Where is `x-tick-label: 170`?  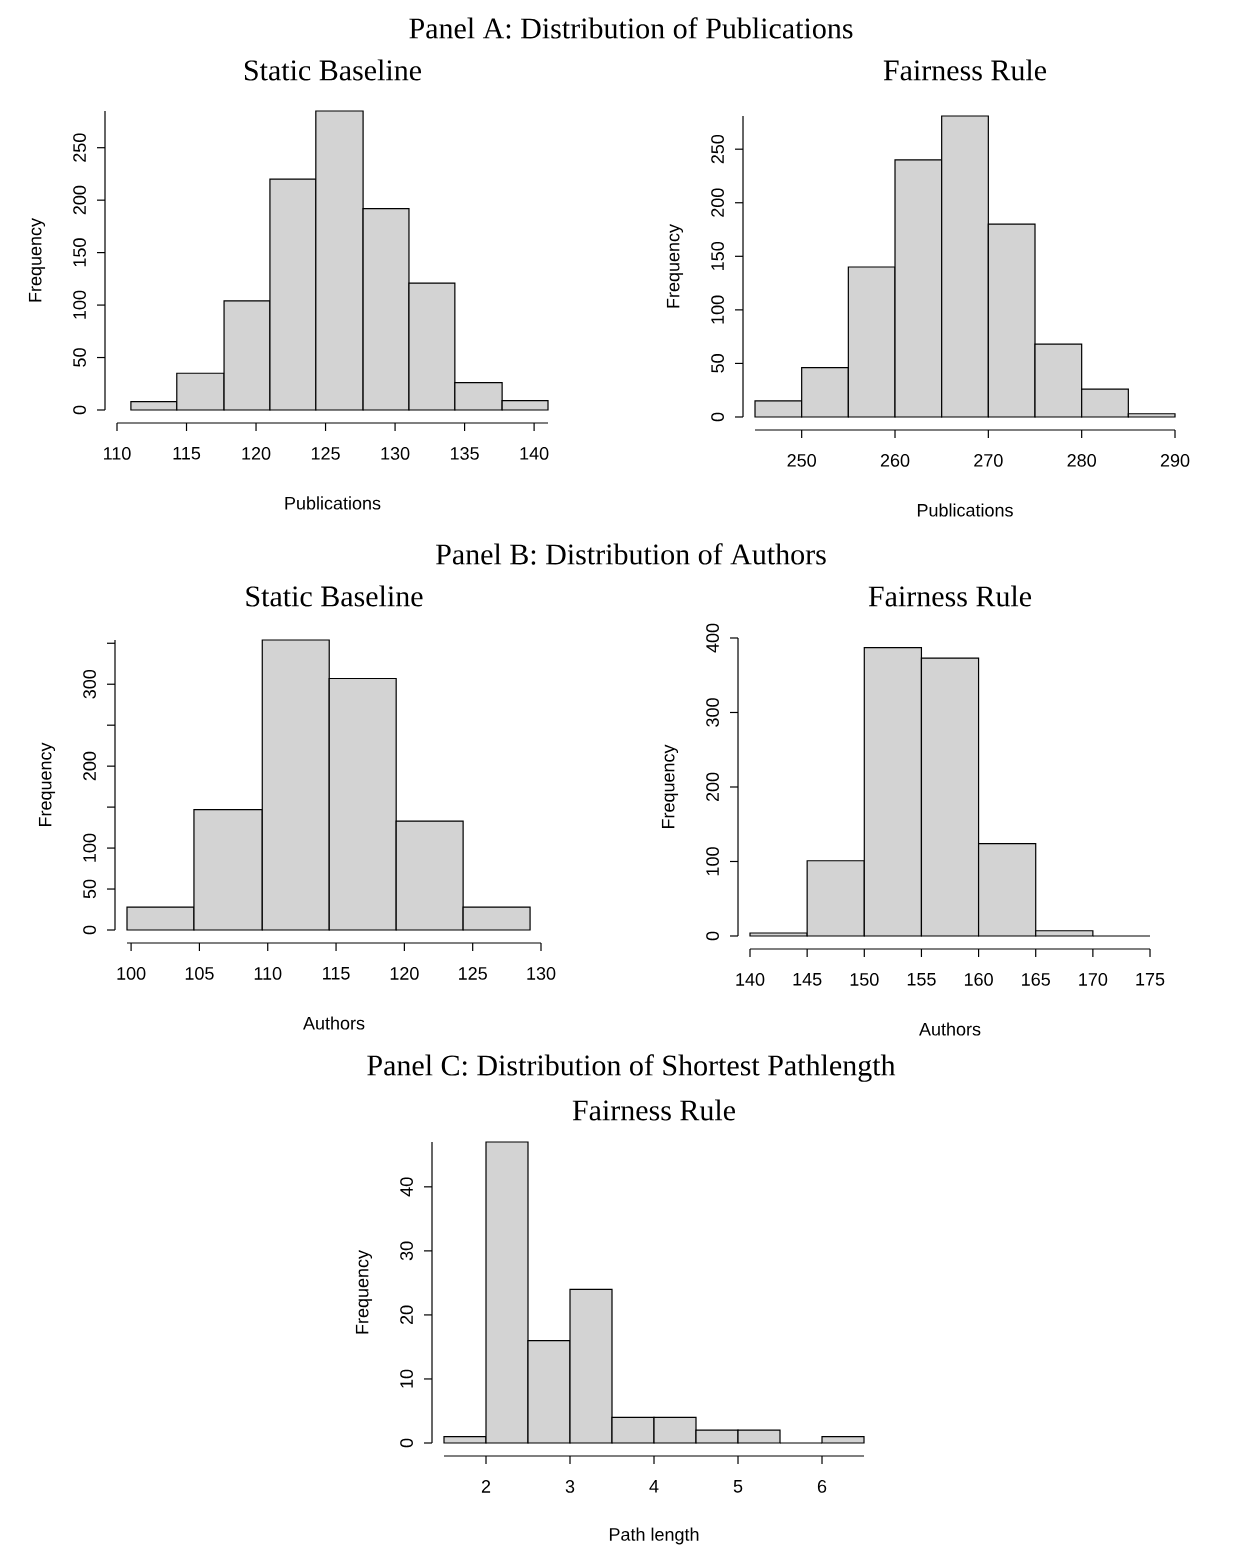 x-tick-label: 170 is located at coordinates (1093, 979).